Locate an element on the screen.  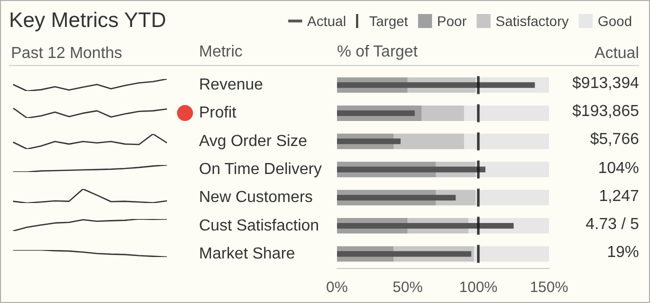
x-tick-label: 150% is located at coordinates (549, 287).